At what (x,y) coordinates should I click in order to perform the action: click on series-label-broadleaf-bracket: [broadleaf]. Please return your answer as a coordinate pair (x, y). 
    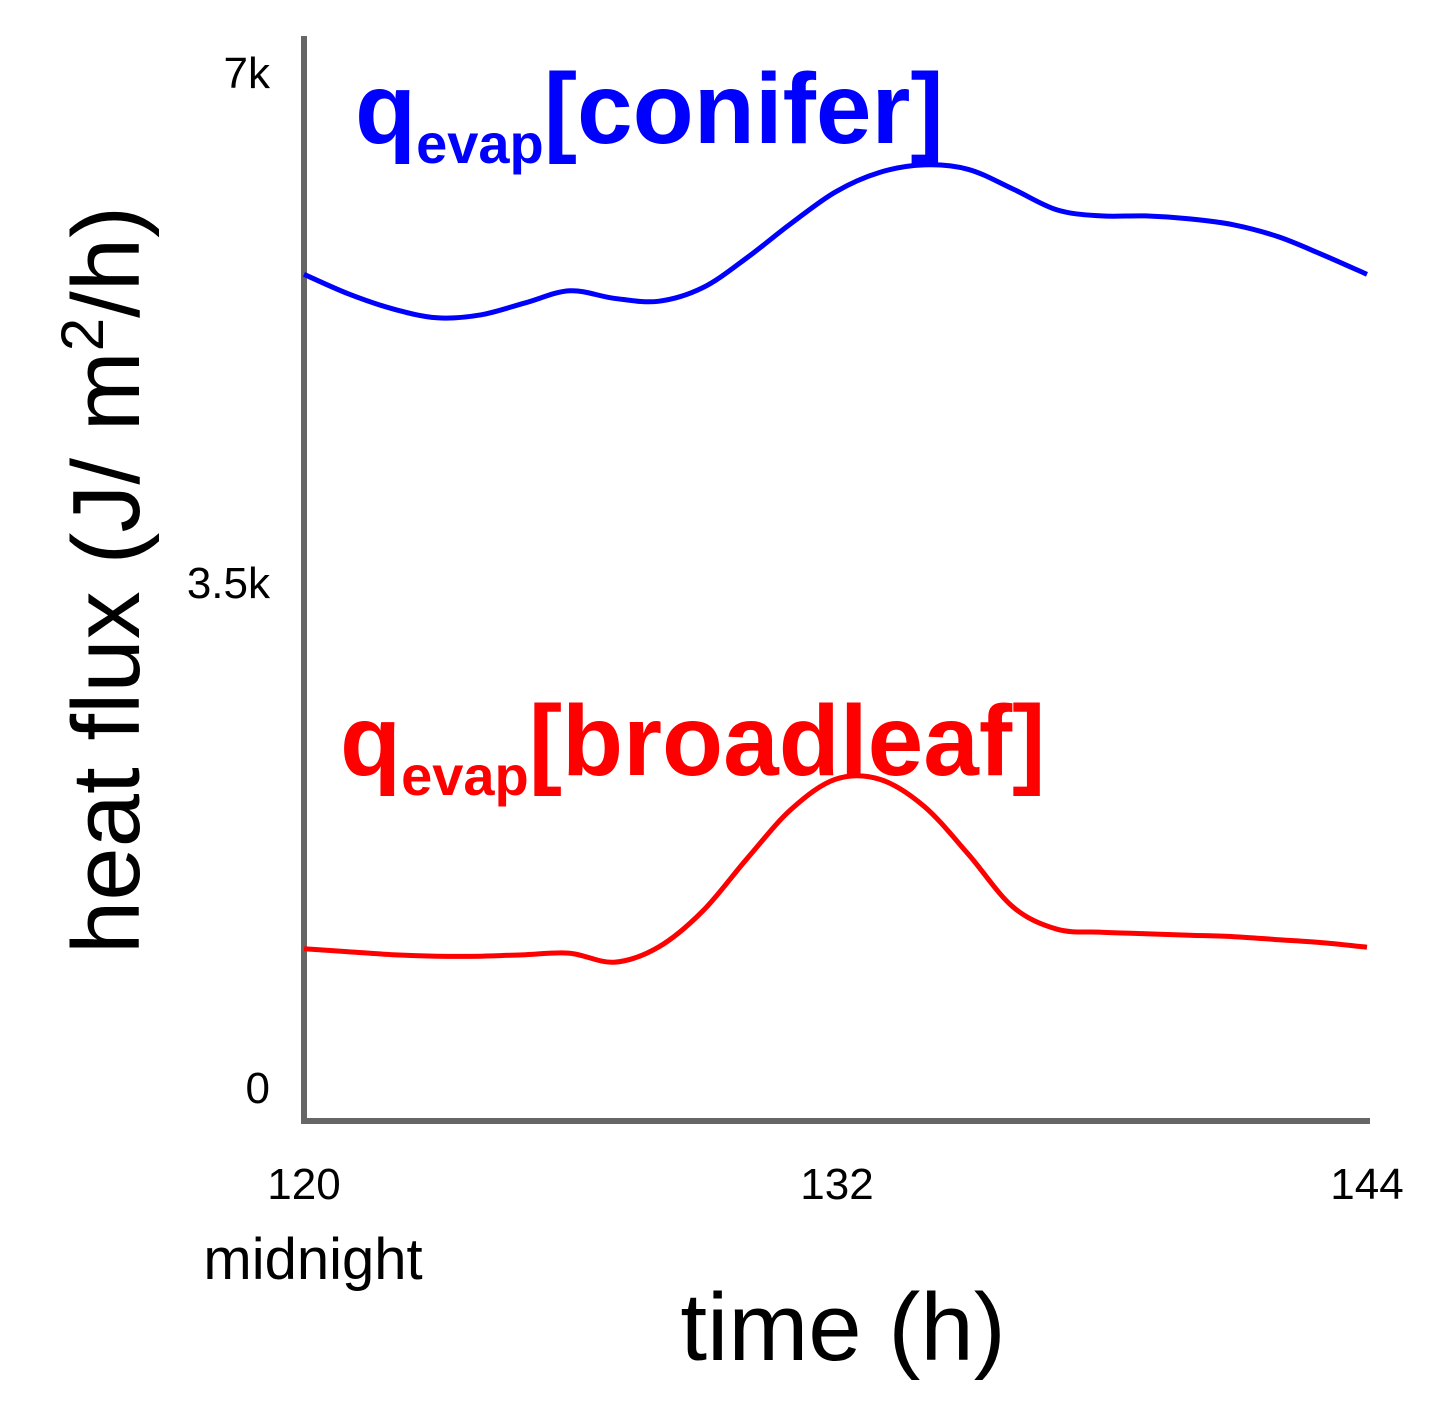
    Looking at the image, I should click on (787, 741).